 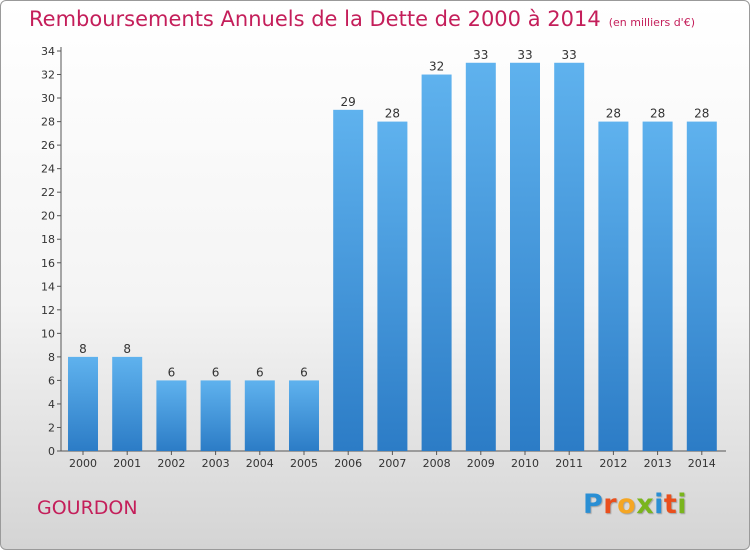 What do you see at coordinates (392, 463) in the screenshot?
I see `x-tick-label: 2007` at bounding box center [392, 463].